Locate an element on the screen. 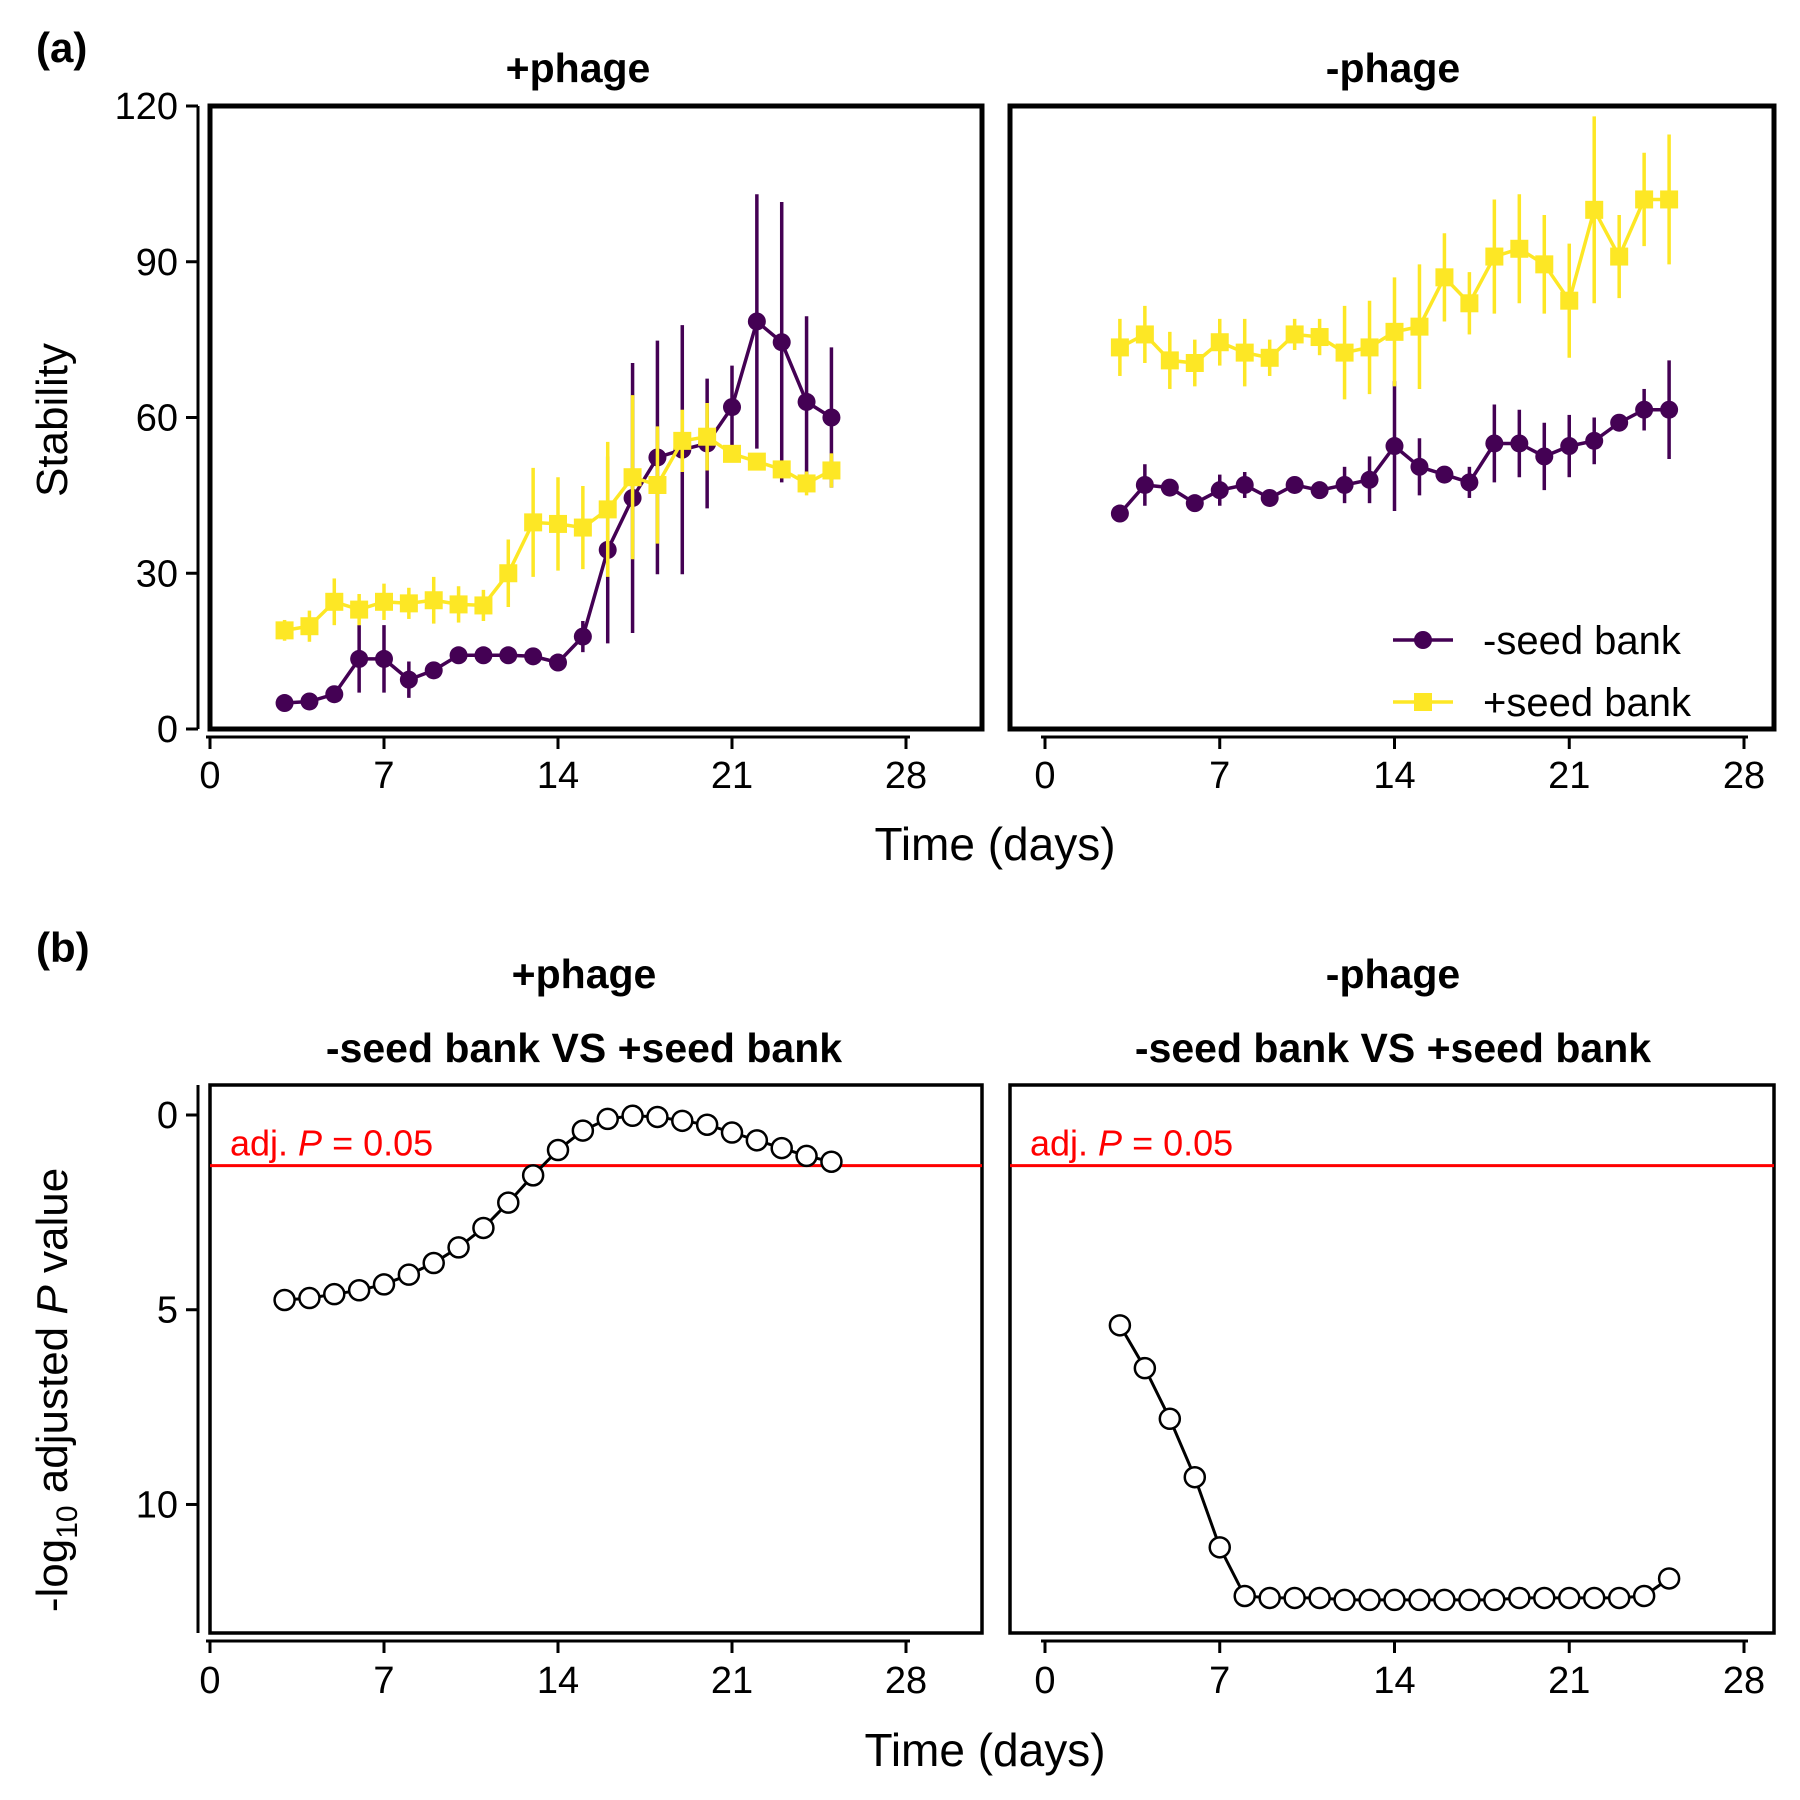 The height and width of the screenshot is (1800, 1800). panel-b-left-title: +phage is located at coordinates (584, 974).